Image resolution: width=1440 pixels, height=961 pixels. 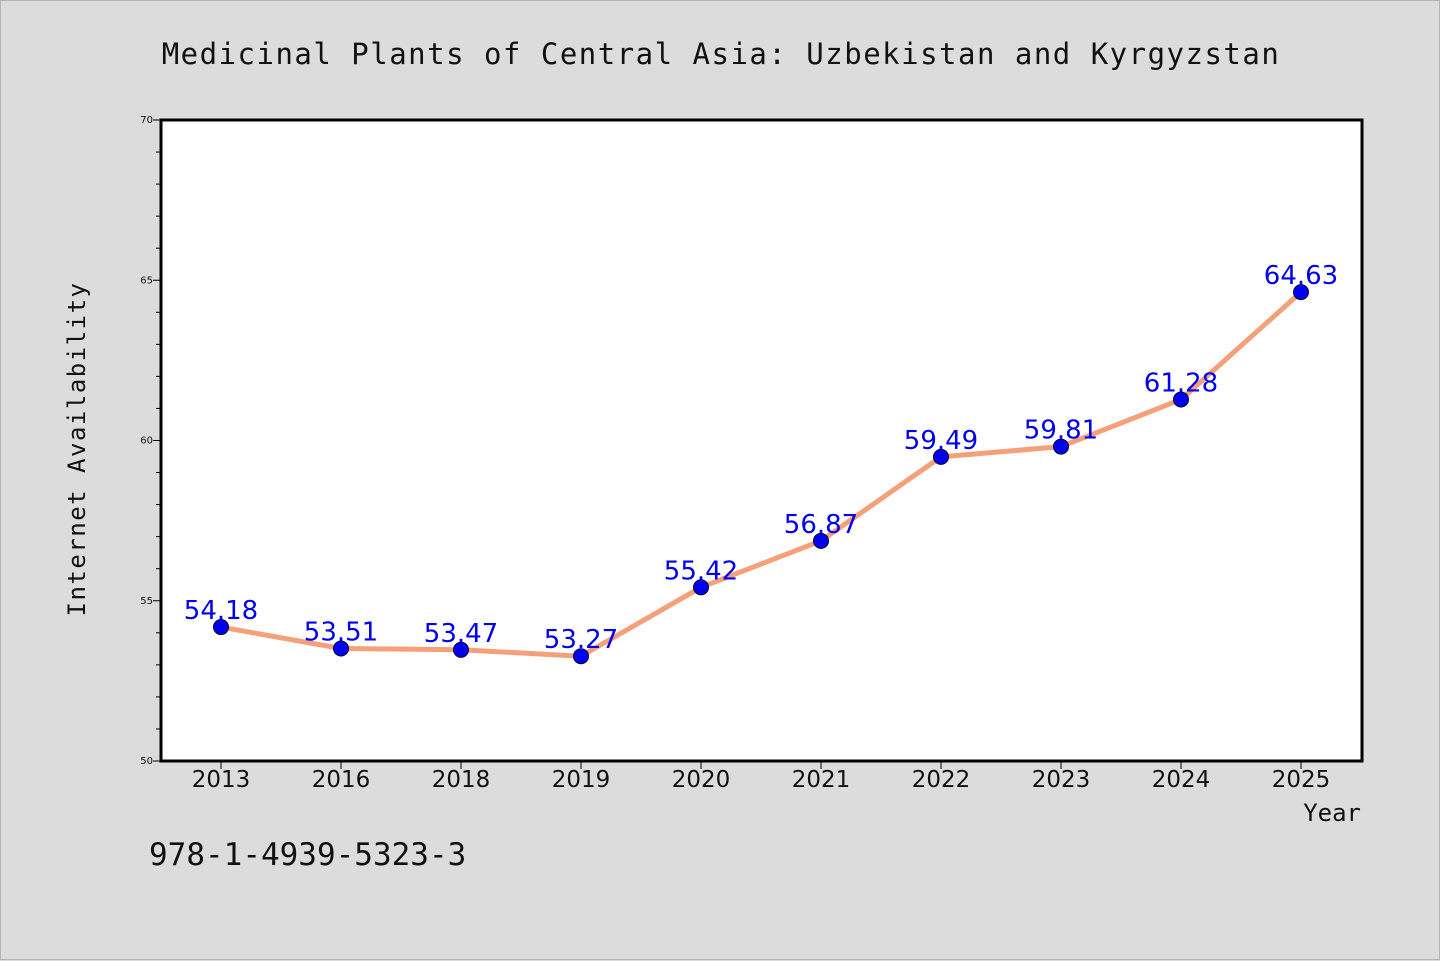 What do you see at coordinates (341, 633) in the screenshot?
I see `data-label: 53.51` at bounding box center [341, 633].